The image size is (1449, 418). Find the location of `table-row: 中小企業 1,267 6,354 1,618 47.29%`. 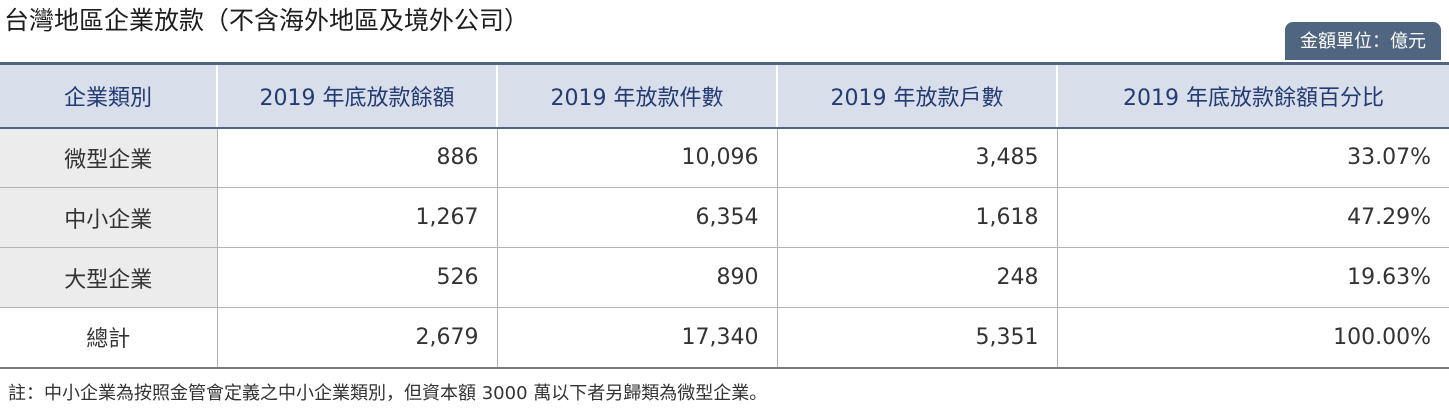

table-row: 中小企業 1,267 6,354 1,618 47.29% is located at coordinates (724, 217).